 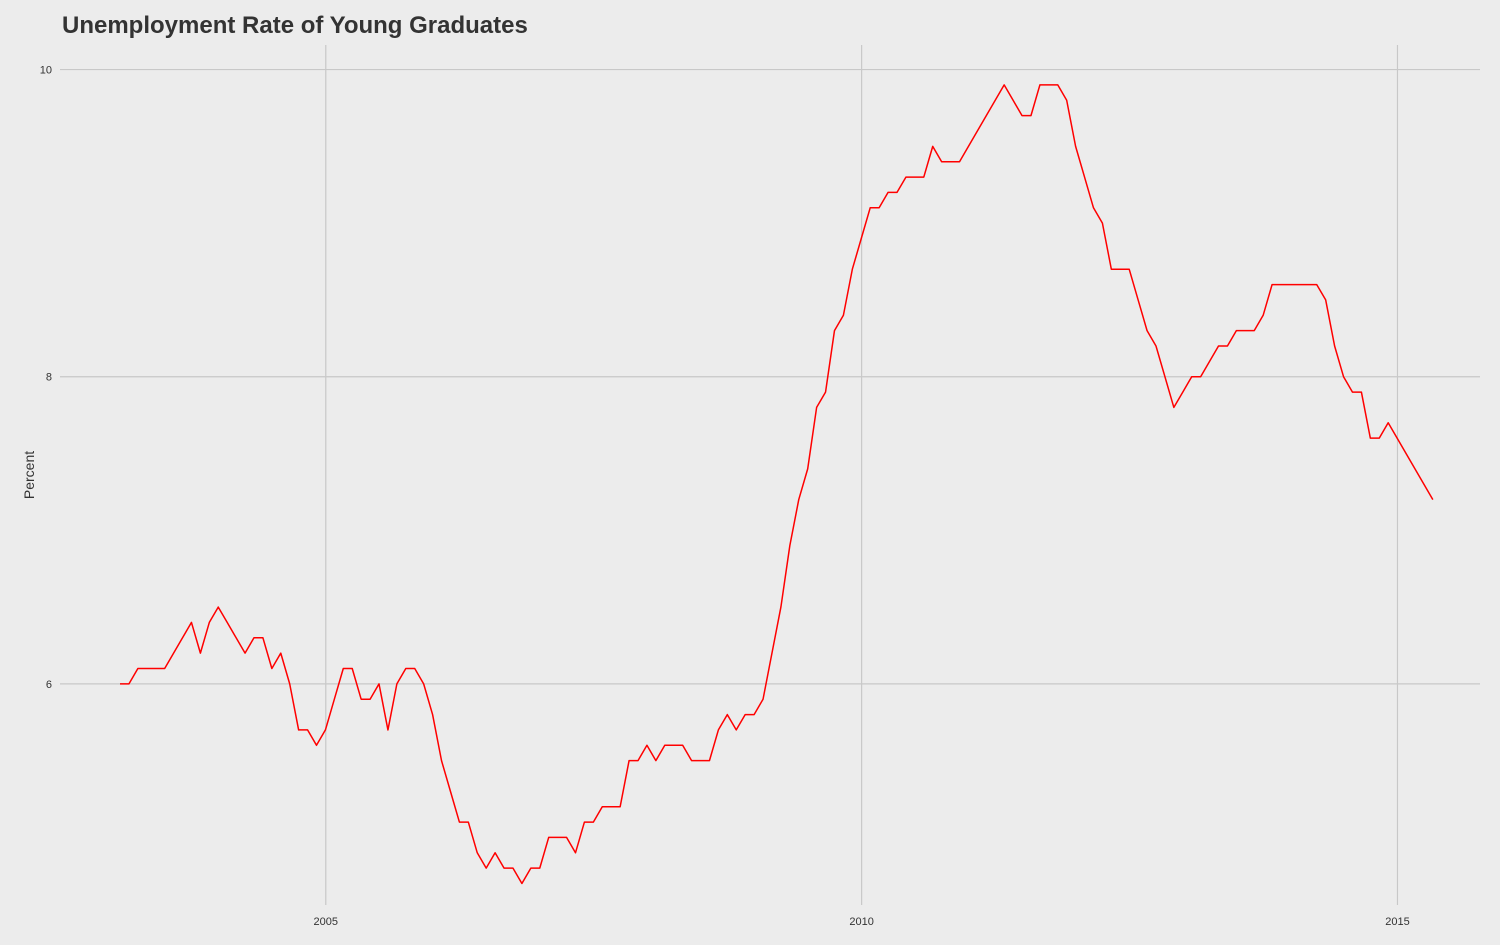 What do you see at coordinates (49, 685) in the screenshot?
I see `y-tick-label: 6` at bounding box center [49, 685].